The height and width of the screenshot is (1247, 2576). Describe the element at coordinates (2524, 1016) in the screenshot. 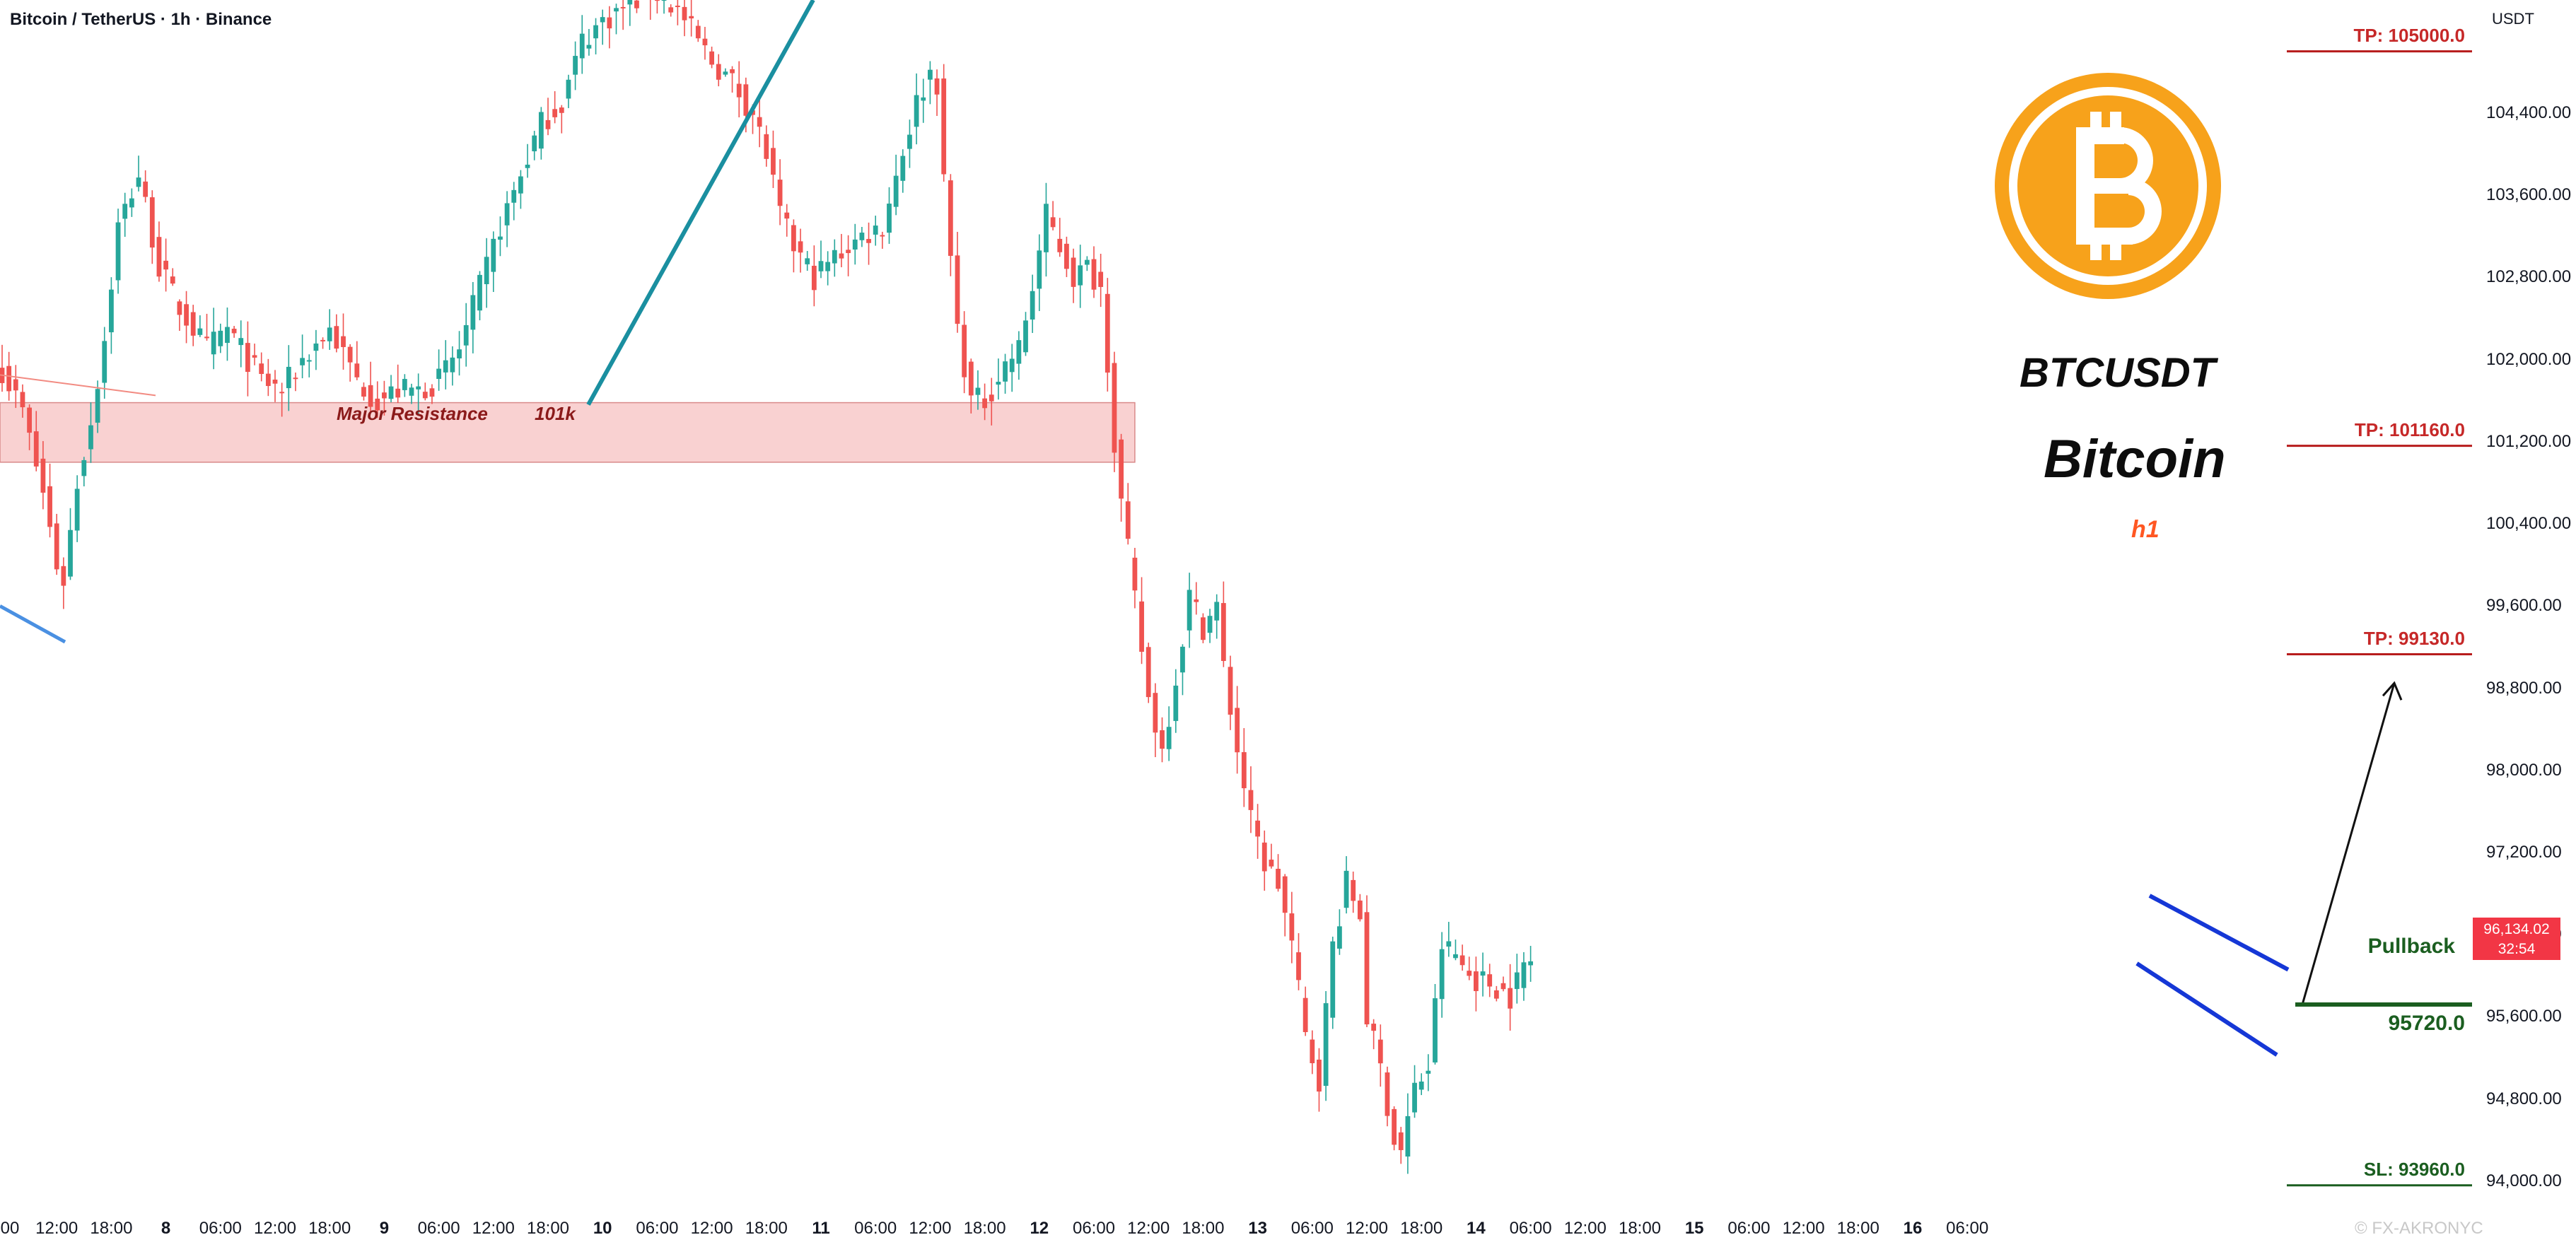

I see `y-tick-label: 95,600.00` at that location.